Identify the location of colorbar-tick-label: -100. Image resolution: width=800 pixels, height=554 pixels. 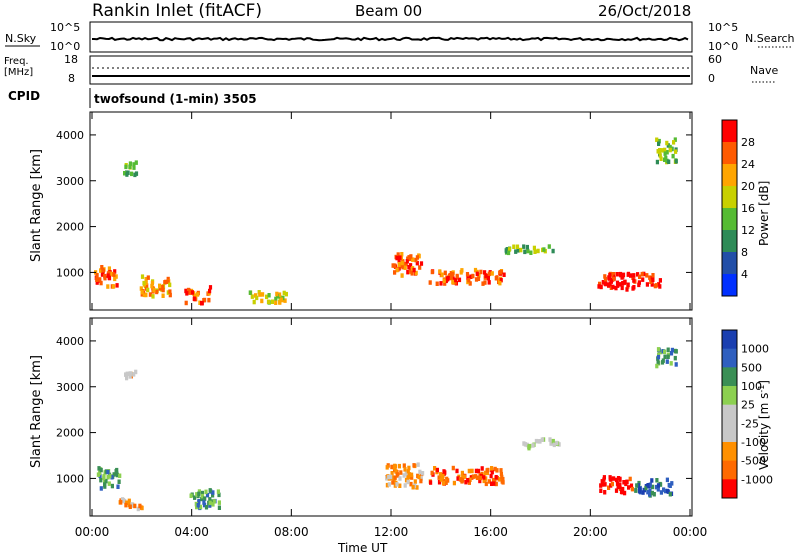
(753, 442).